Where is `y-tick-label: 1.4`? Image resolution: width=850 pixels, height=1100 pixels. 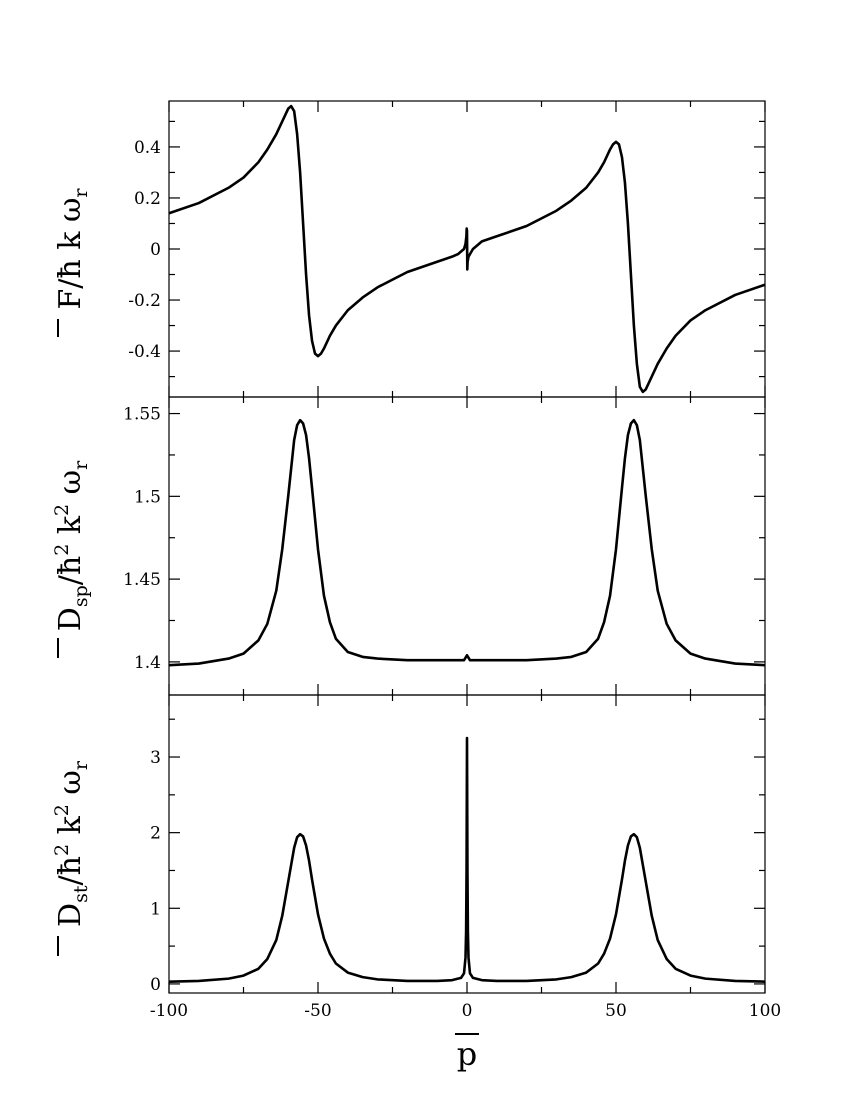
y-tick-label: 1.4 is located at coordinates (147, 663).